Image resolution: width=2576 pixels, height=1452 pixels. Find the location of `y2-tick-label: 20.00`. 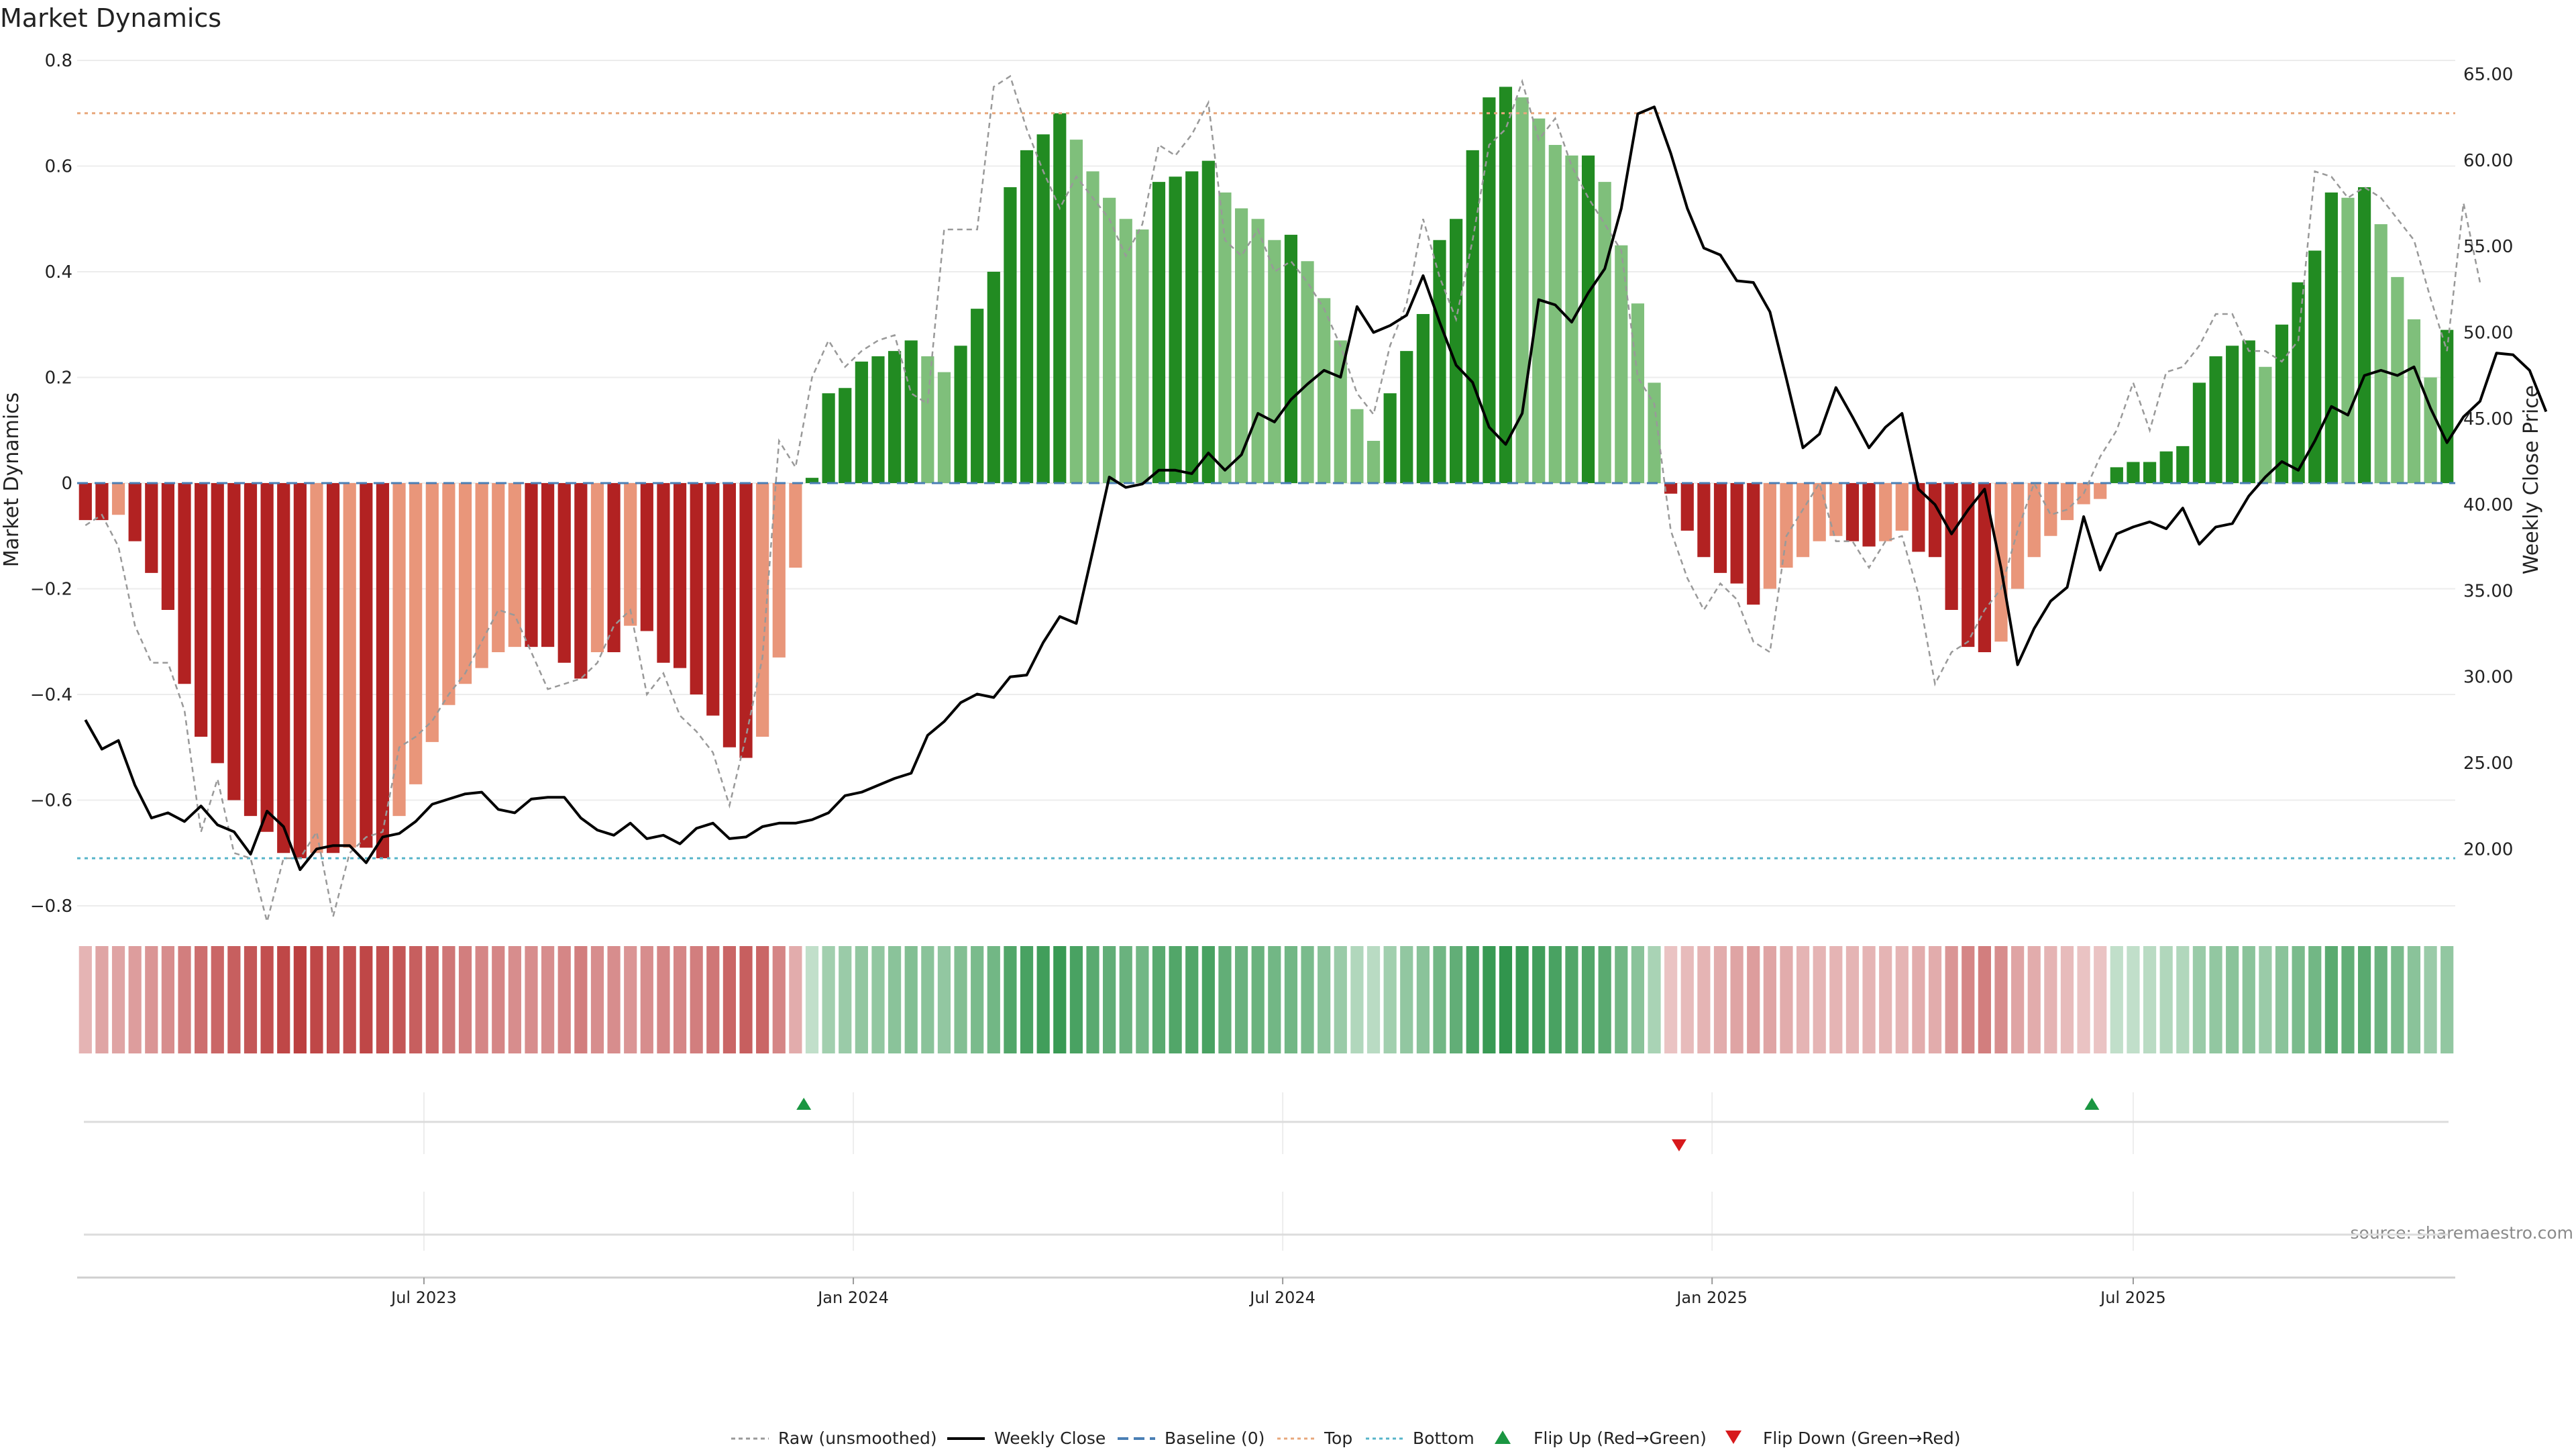

y2-tick-label: 20.00 is located at coordinates (2488, 850).